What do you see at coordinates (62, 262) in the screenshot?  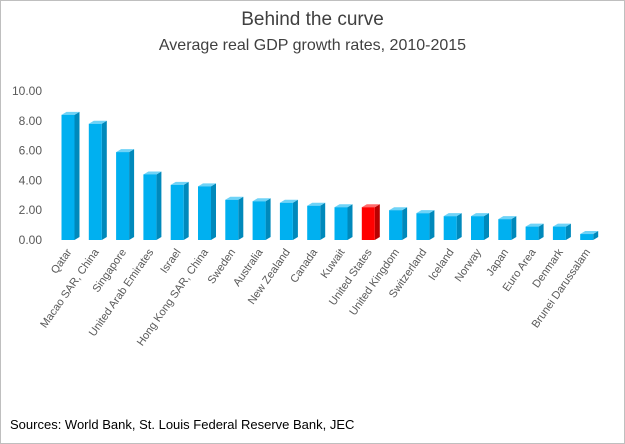 I see `x-tick-label: Qatar` at bounding box center [62, 262].